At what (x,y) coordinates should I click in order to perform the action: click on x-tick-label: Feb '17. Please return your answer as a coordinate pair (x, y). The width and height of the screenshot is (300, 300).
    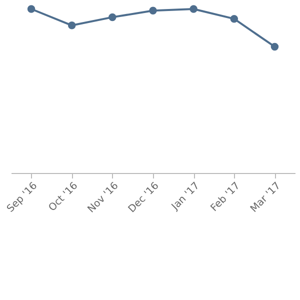
    Looking at the image, I should click on (225, 197).